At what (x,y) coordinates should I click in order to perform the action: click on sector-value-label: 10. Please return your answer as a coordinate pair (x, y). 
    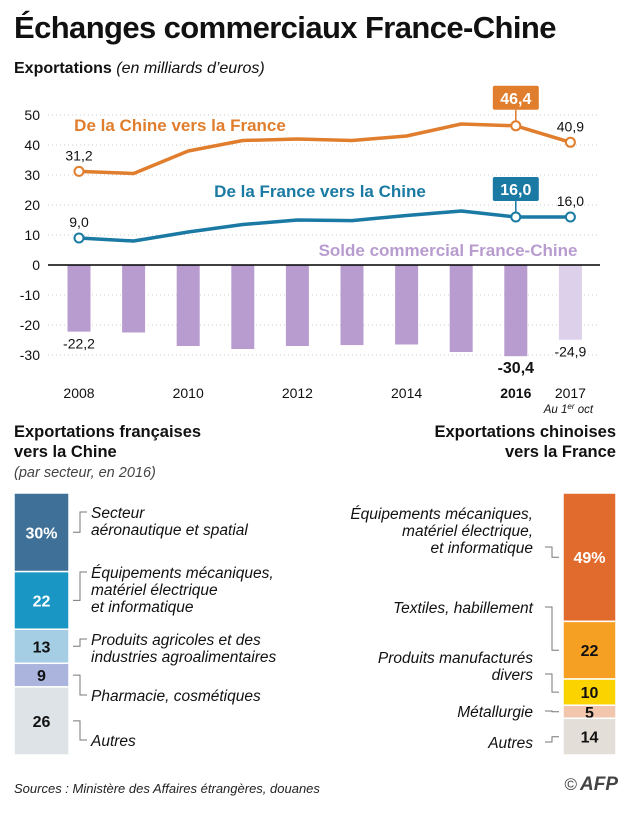
    Looking at the image, I should click on (590, 693).